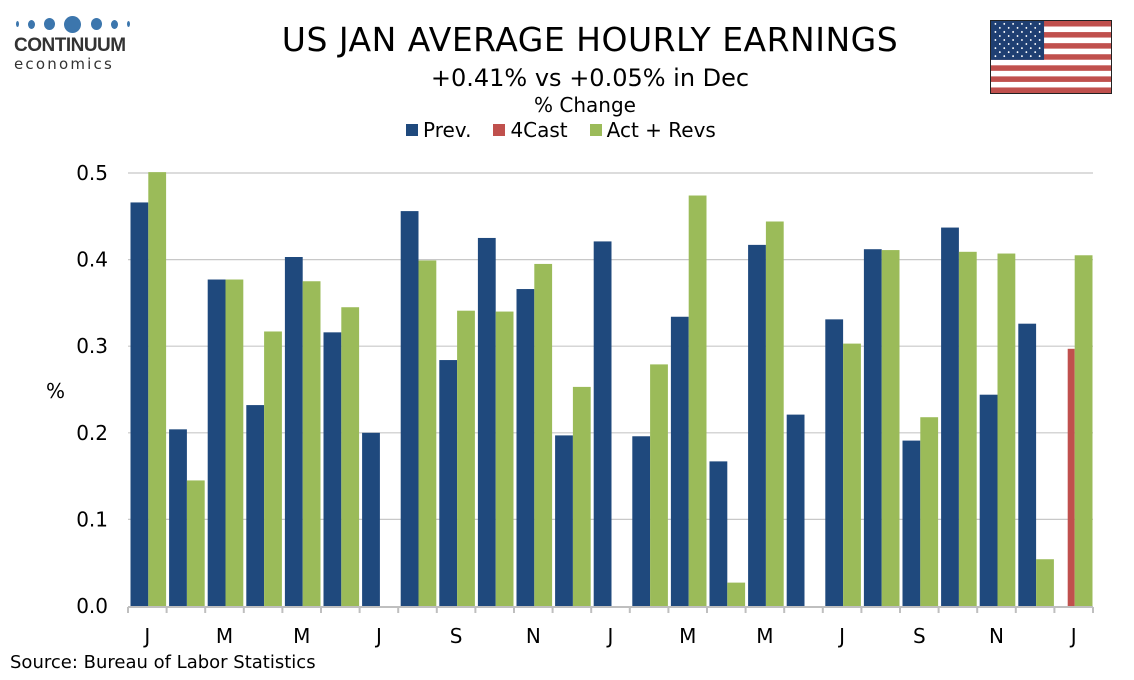 This screenshot has height=680, width=1134. Describe the element at coordinates (610, 609) in the screenshot. I see `x-axis` at that location.